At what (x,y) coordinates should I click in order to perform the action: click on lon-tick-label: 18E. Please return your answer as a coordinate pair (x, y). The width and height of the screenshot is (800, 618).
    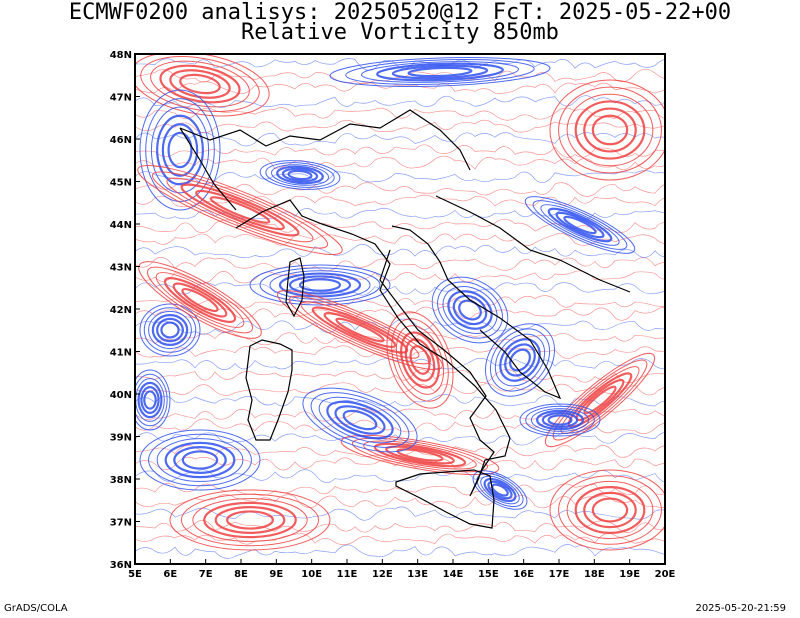
    Looking at the image, I should click on (594, 574).